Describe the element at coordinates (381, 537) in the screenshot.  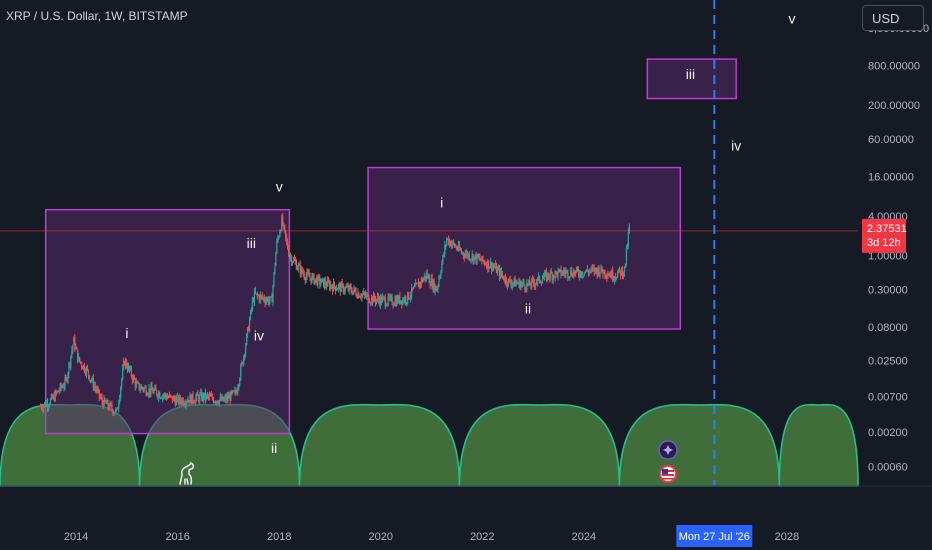
I see `time-tick-label: 2020` at that location.